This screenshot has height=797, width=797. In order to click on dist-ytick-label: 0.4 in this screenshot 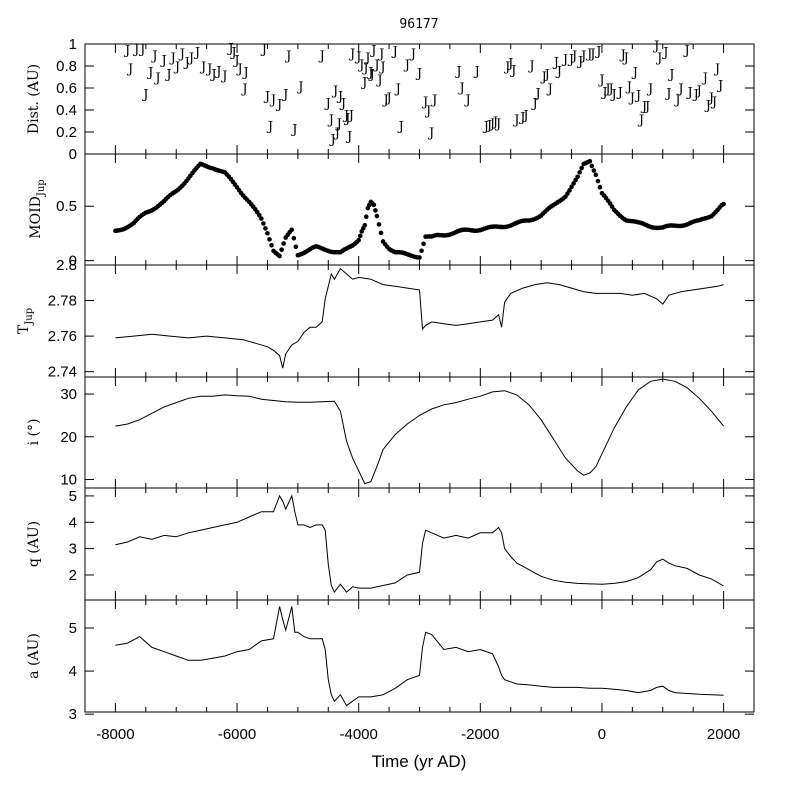, I will do `click(66, 110)`.